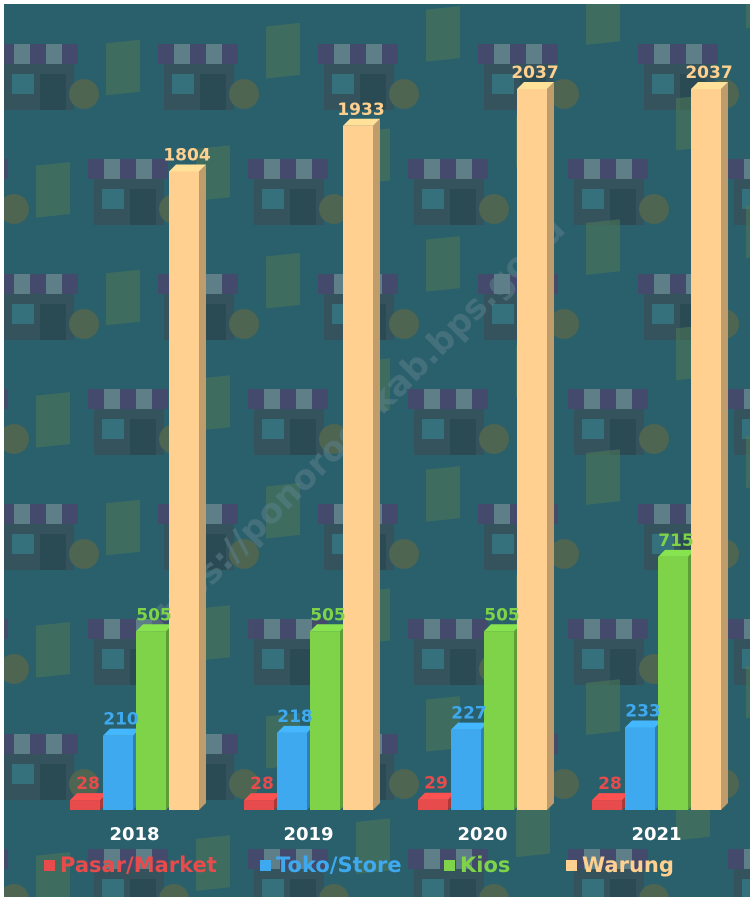 Image resolution: width=754 pixels, height=901 pixels. I want to click on data-label: 218, so click(295, 717).